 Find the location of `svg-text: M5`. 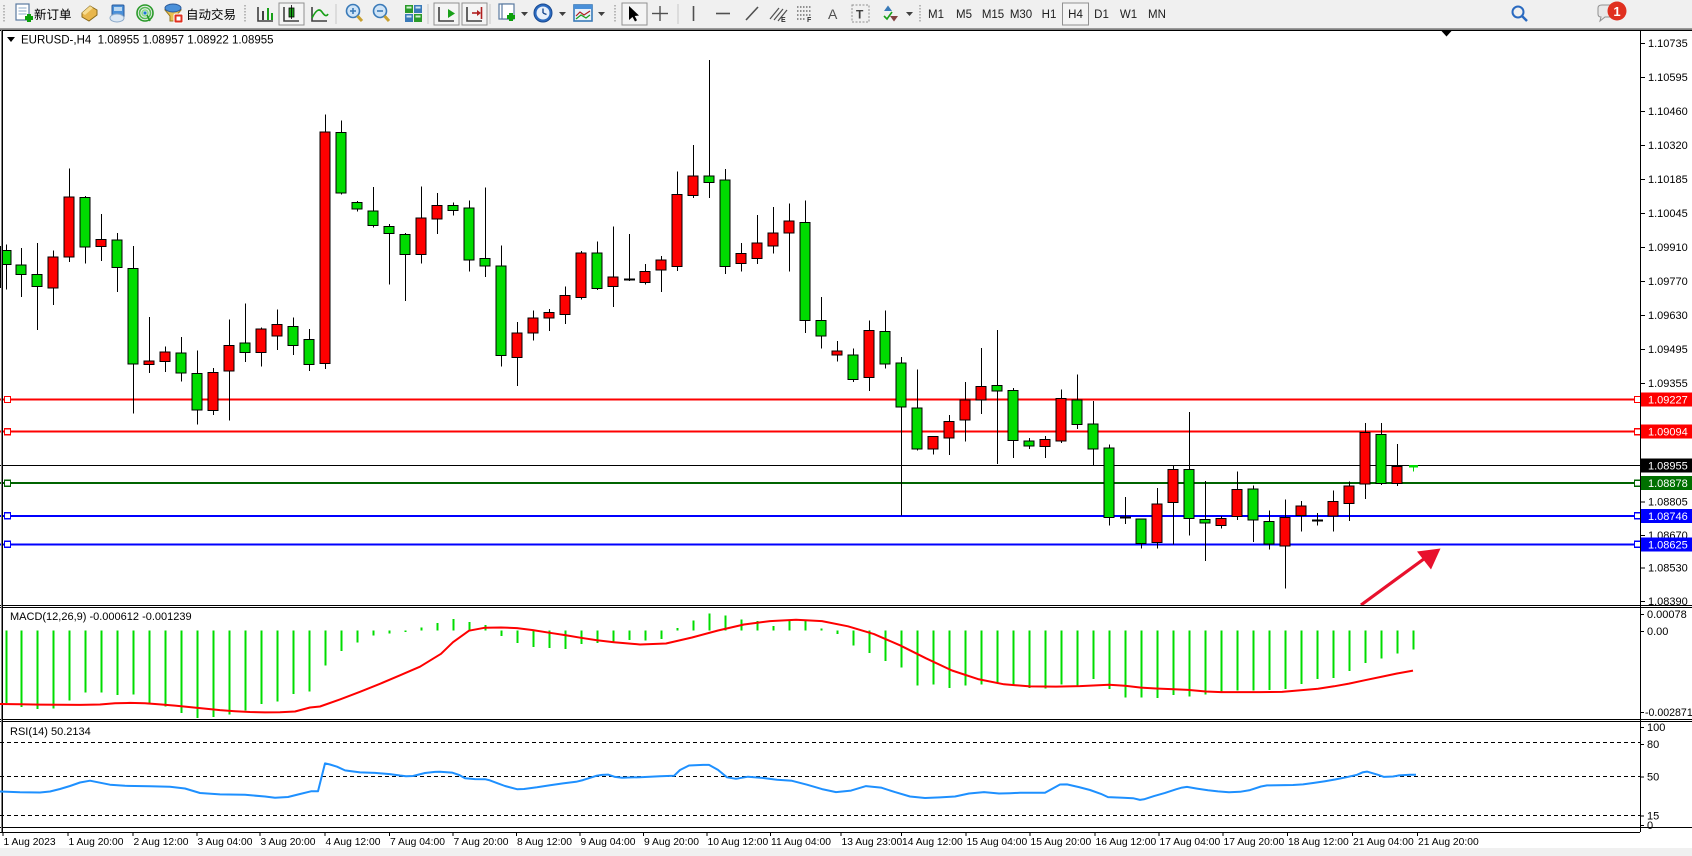

svg-text: M5 is located at coordinates (964, 15).